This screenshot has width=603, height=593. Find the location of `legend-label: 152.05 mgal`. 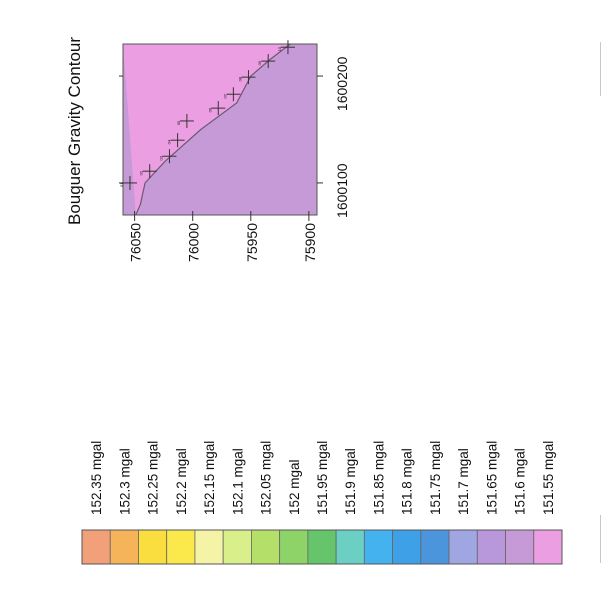

legend-label: 152.05 mgal is located at coordinates (266, 478).